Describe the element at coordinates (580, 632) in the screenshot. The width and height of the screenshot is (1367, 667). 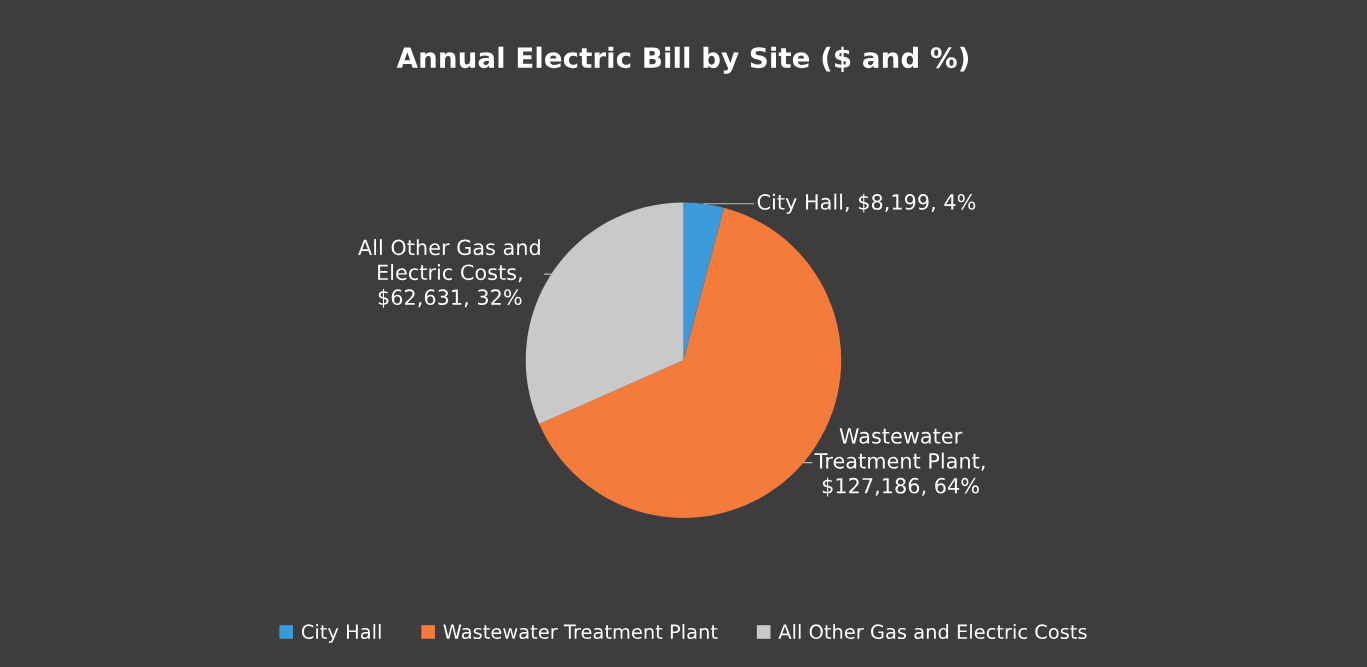
I see `legend-label: Wastewater Treatment Plant` at that location.